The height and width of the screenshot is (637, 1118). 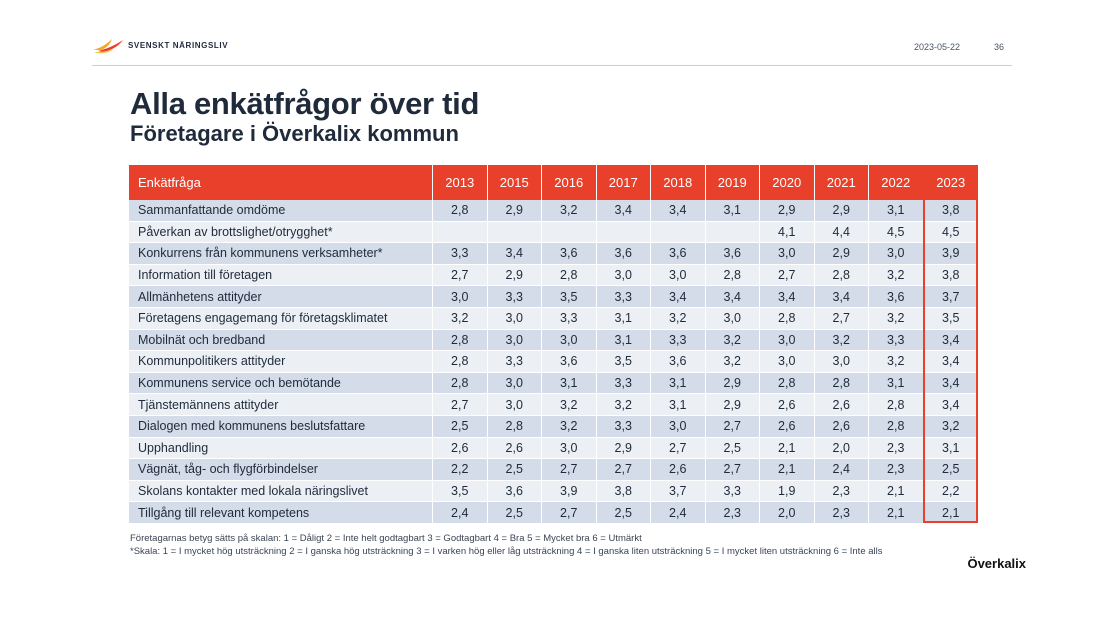 I want to click on question-cell: Konkurrens från kommunens verksamheter*, so click(x=281, y=254).